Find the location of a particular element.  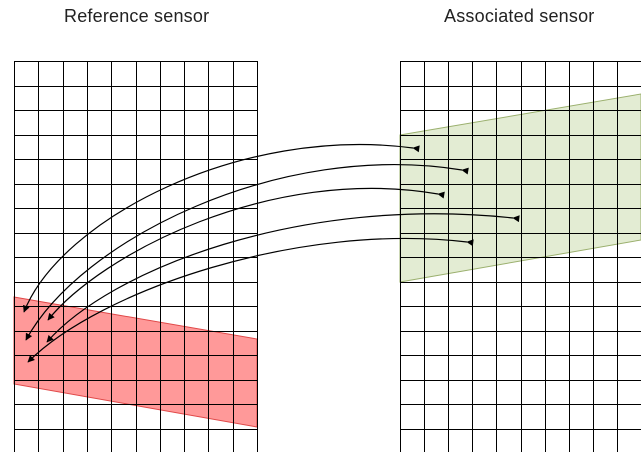

reference-sensor-title: Reference sensor is located at coordinates (137, 16).